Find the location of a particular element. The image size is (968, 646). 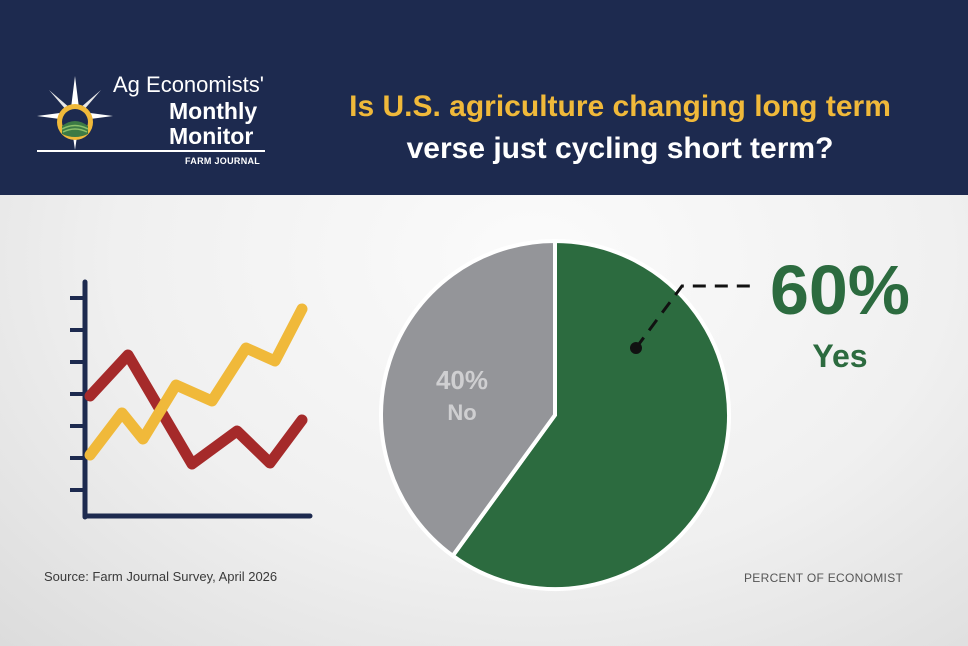

leader-dot is located at coordinates (636, 348).